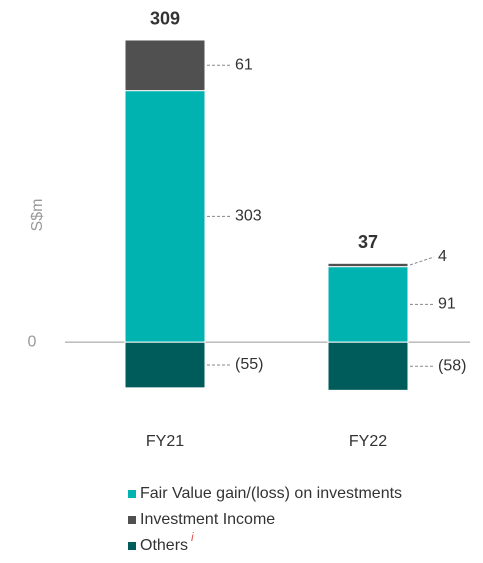 The image size is (483, 563). What do you see at coordinates (32, 341) in the screenshot?
I see `y-tick-label: 0` at bounding box center [32, 341].